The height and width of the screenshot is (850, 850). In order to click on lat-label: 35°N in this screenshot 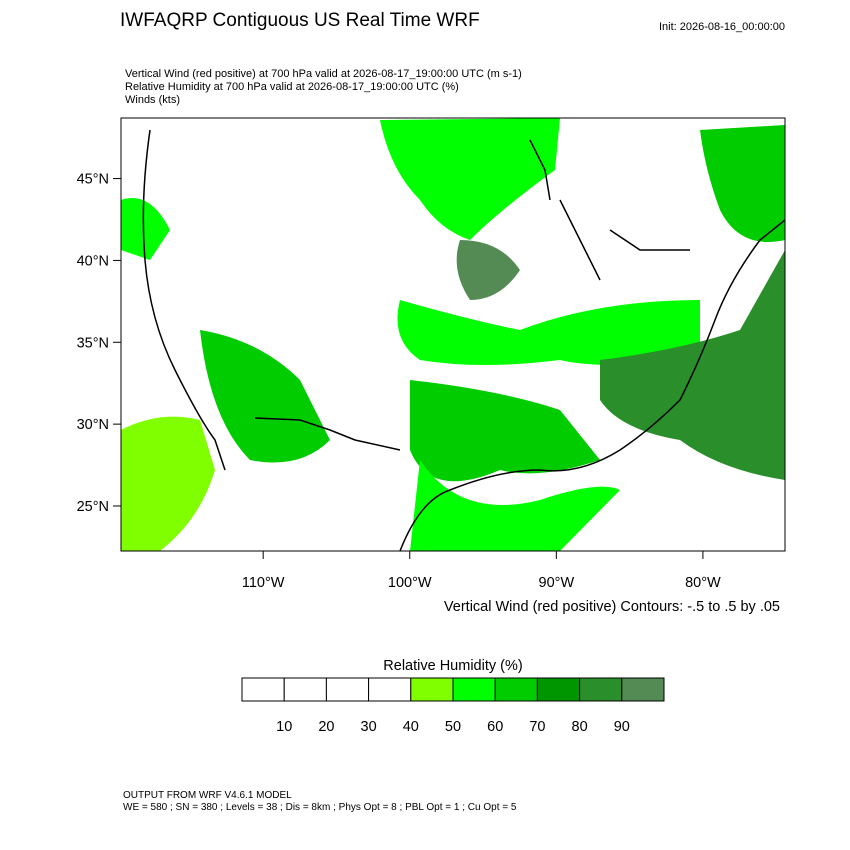, I will do `click(93, 343)`.